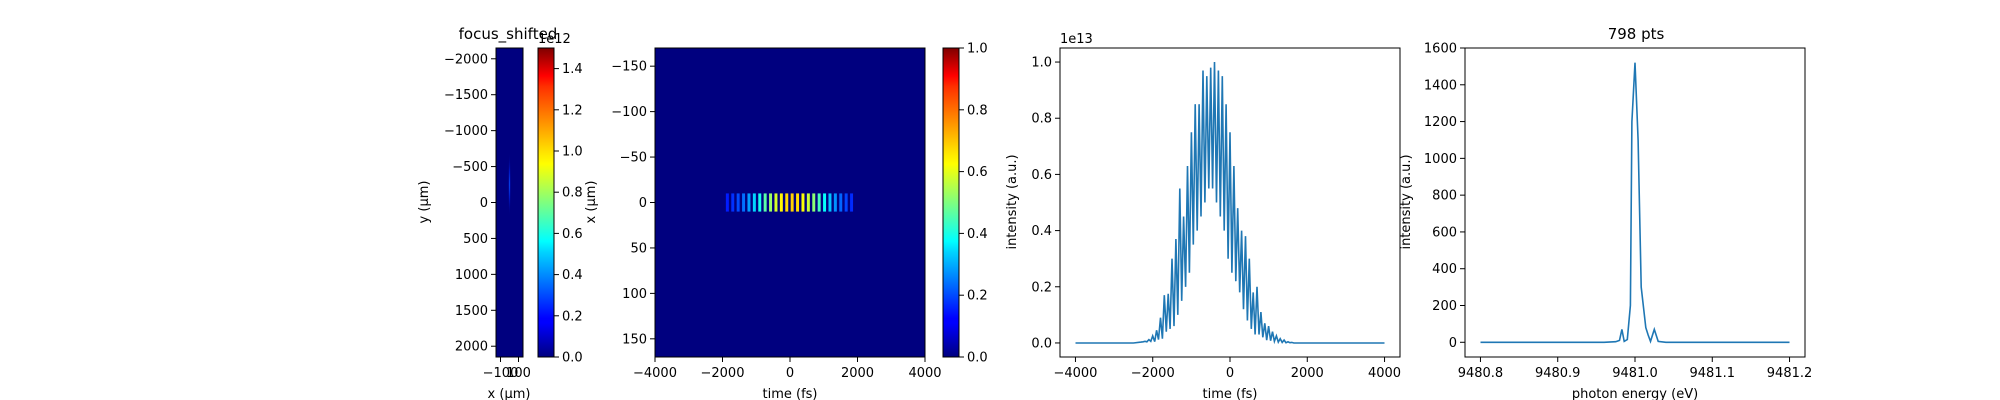 Image resolution: width=2000 pixels, height=400 pixels. What do you see at coordinates (484, 203) in the screenshot?
I see `xy-y-tick-label: 0` at bounding box center [484, 203].